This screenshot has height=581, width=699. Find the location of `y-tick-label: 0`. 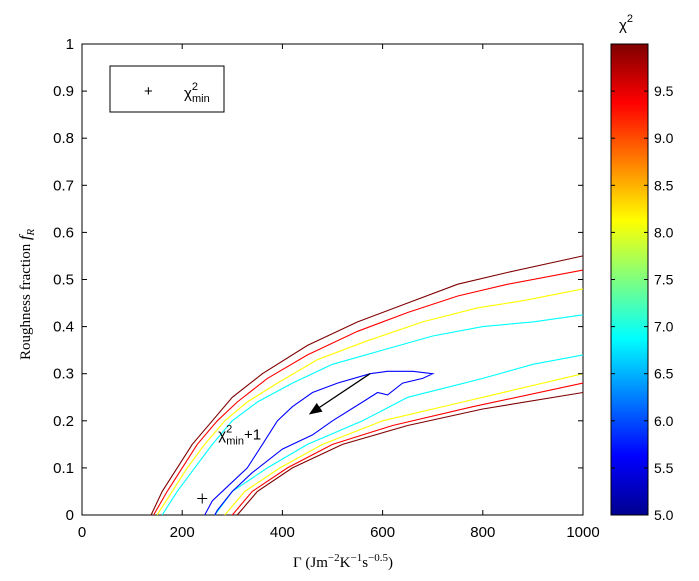

y-tick-label: 0 is located at coordinates (70, 515).